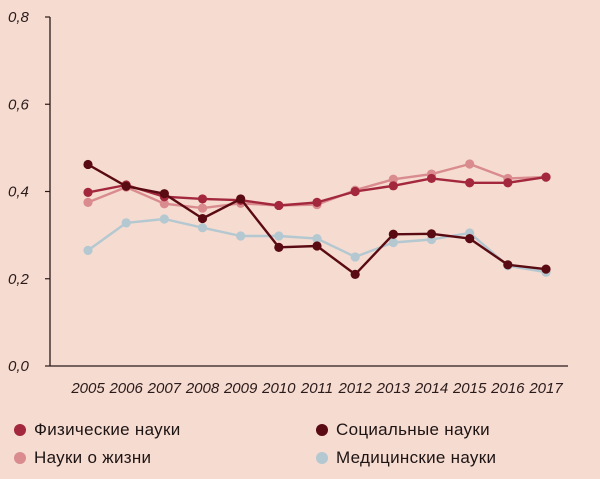  What do you see at coordinates (469, 388) in the screenshot?
I see `x-tick-label: 2015` at bounding box center [469, 388].